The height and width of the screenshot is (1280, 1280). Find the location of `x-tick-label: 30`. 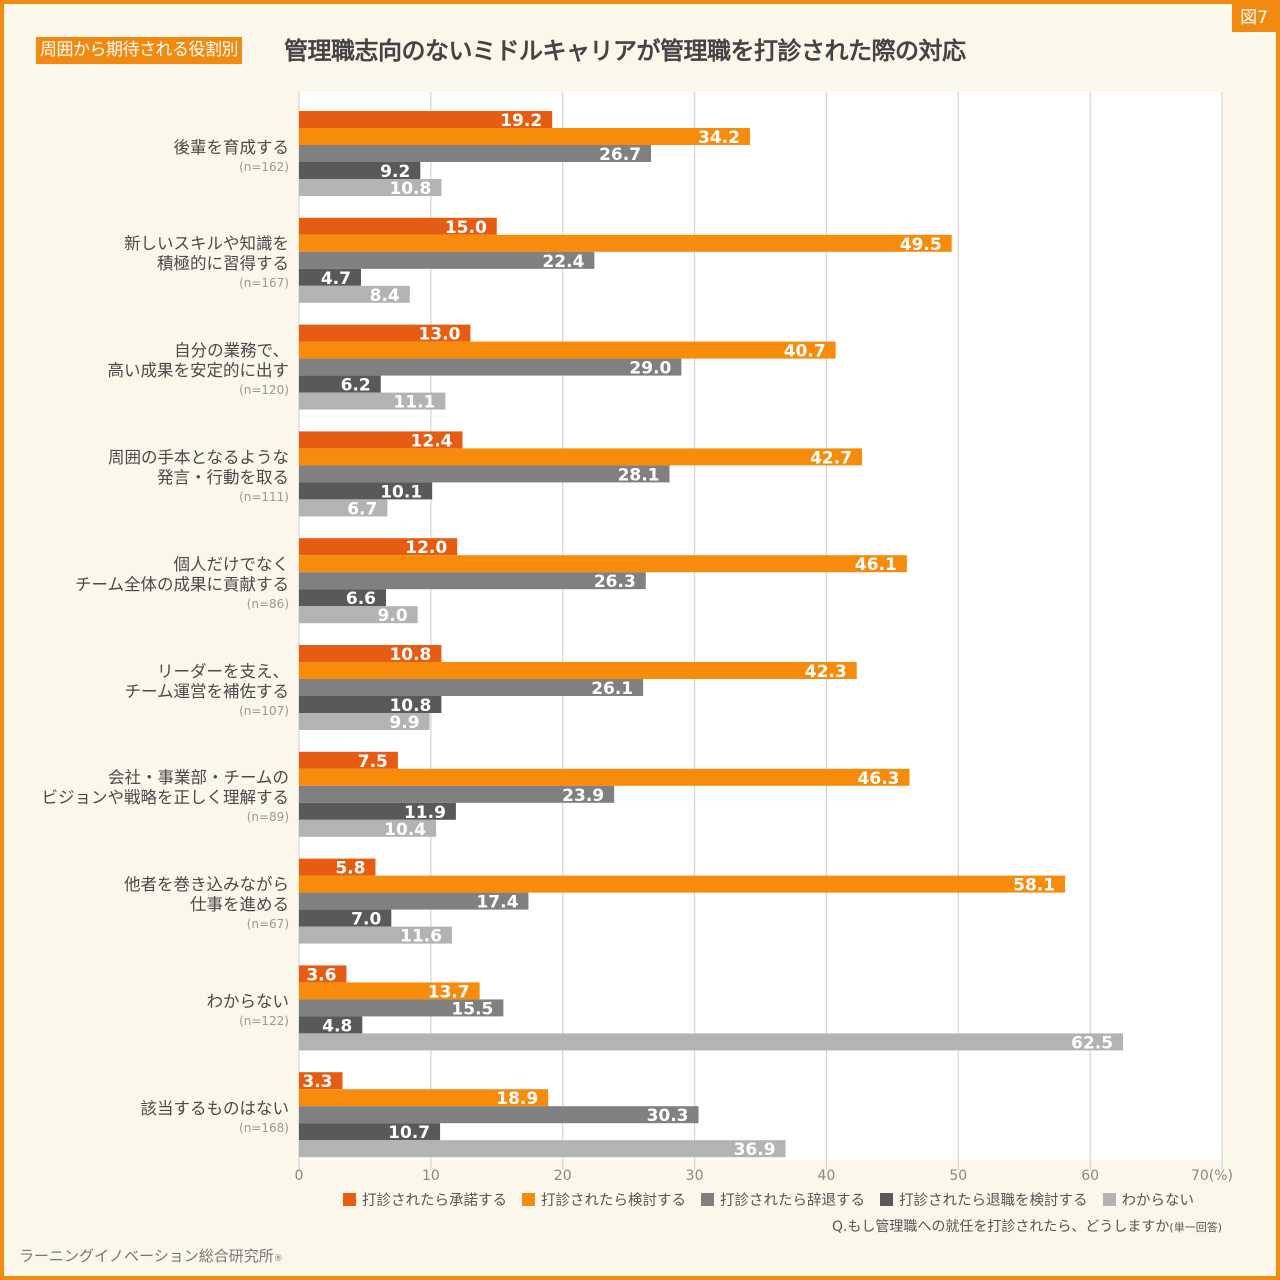

x-tick-label: 30 is located at coordinates (695, 1176).